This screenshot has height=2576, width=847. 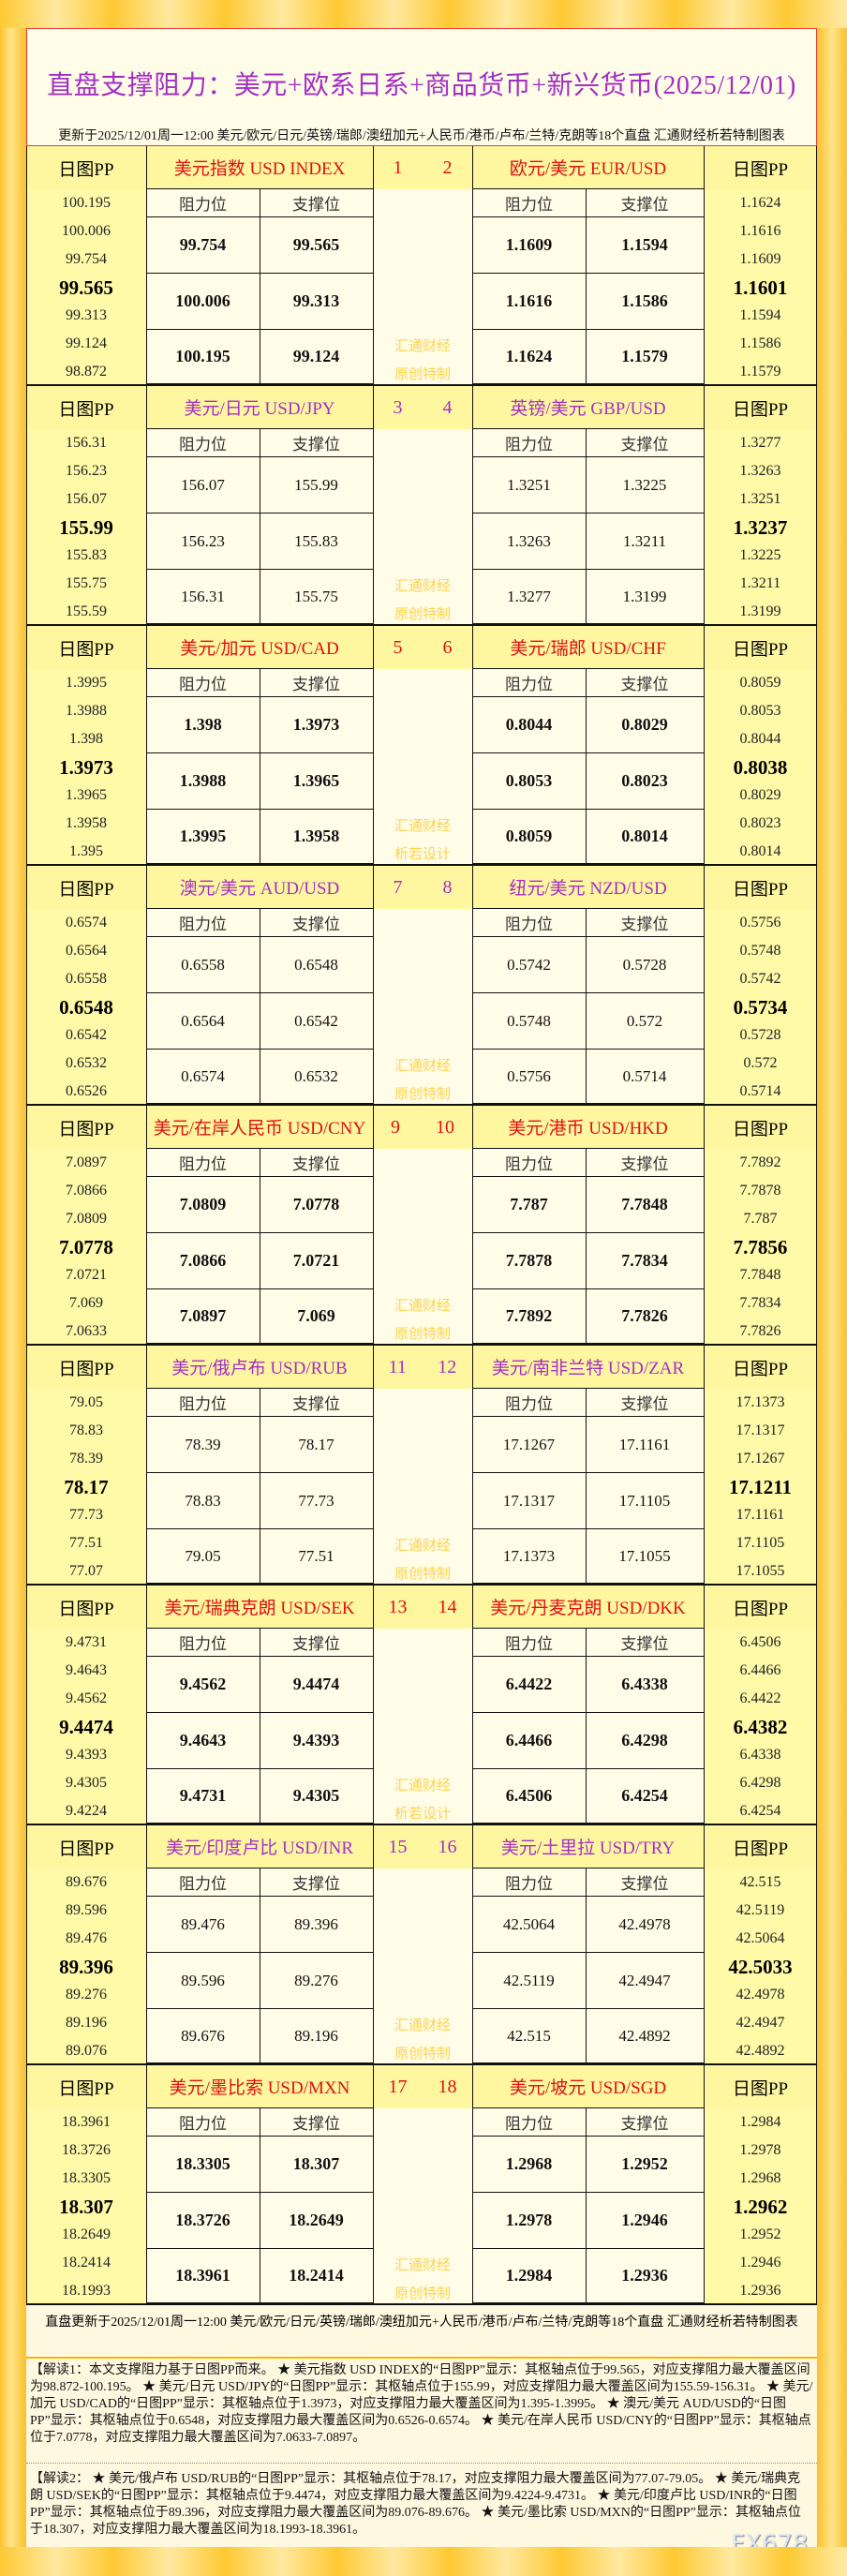 What do you see at coordinates (316, 725) in the screenshot?
I see `support-value: 1.3973` at bounding box center [316, 725].